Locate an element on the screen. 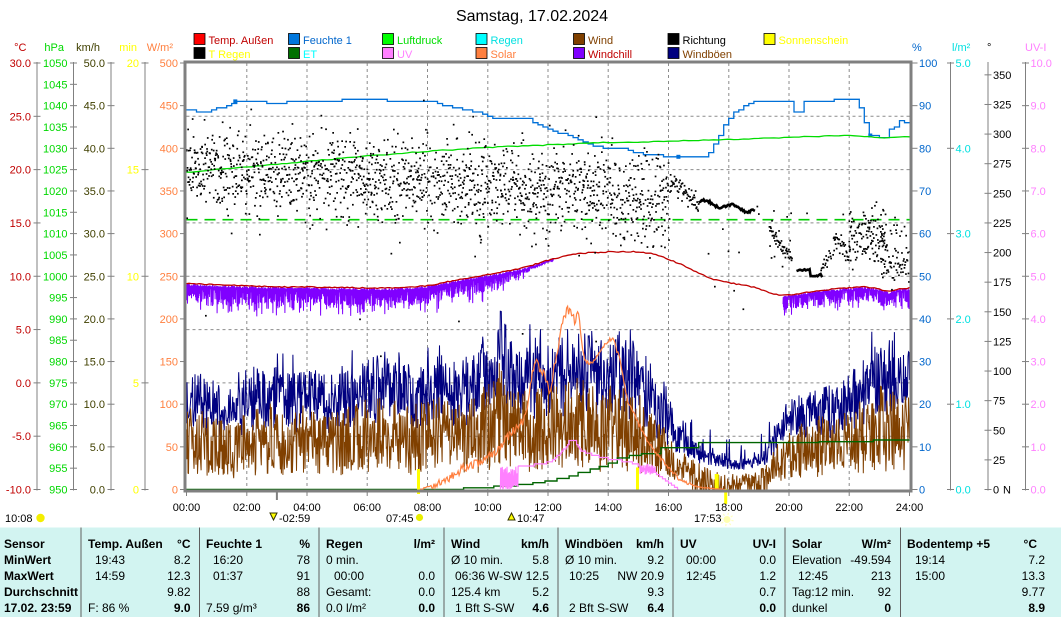  svg-text: 100 is located at coordinates (1002, 372).